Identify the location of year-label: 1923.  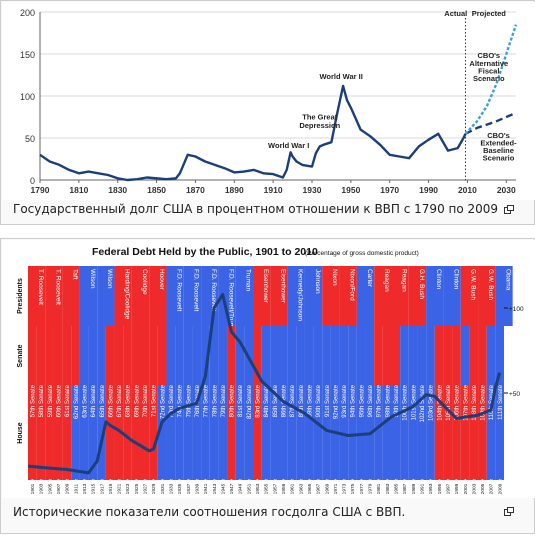
(128, 488).